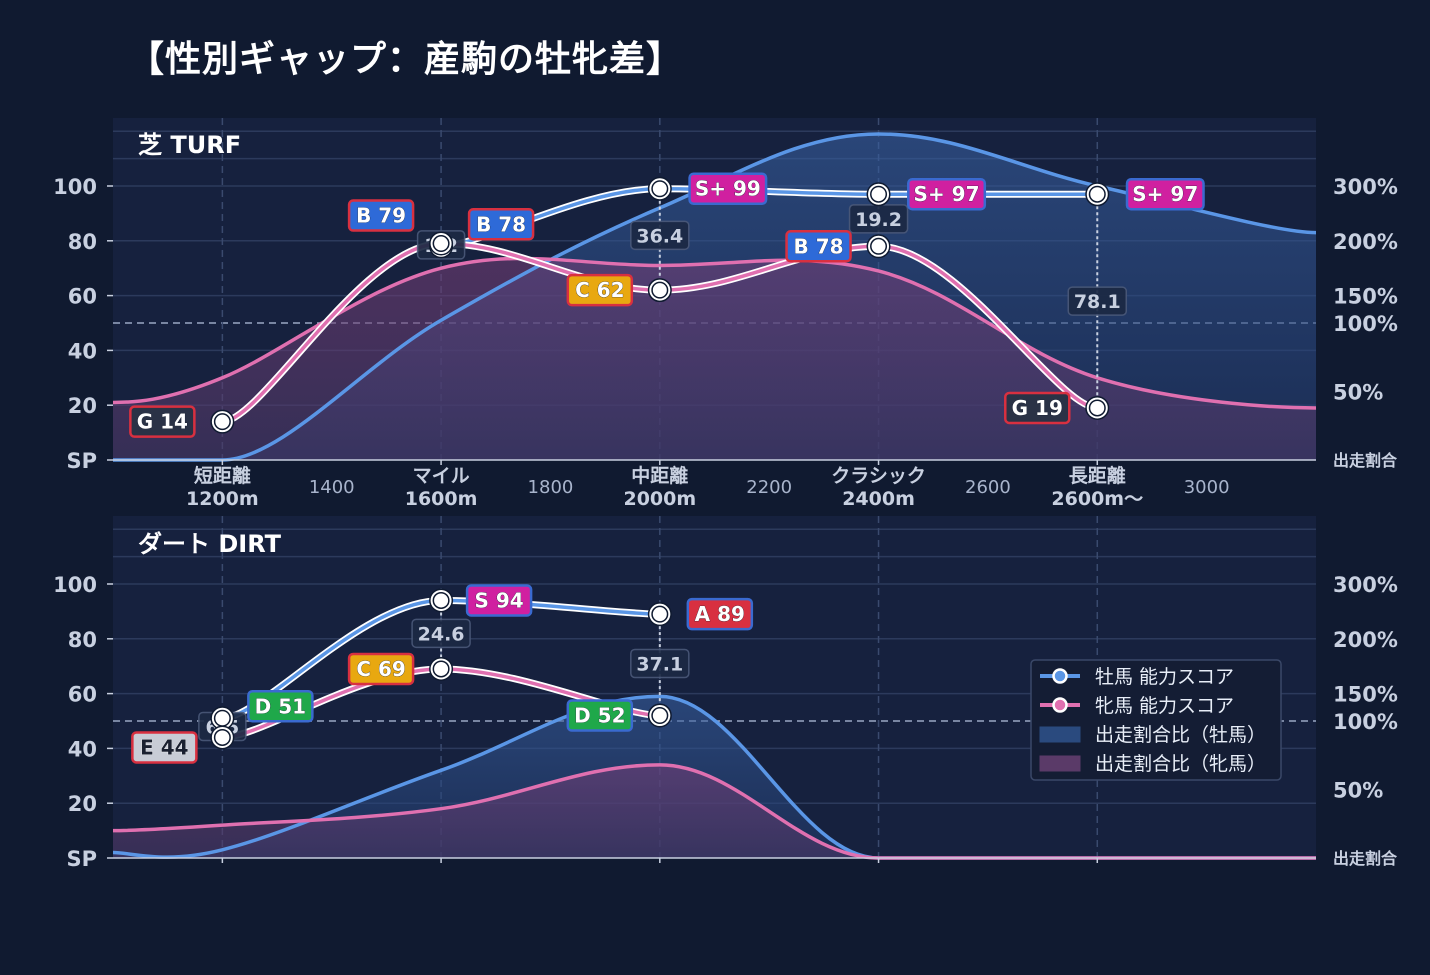 Image resolution: width=1430 pixels, height=975 pixels. Describe the element at coordinates (498, 600) in the screenshot. I see `grade-badge-label: S 94` at that location.